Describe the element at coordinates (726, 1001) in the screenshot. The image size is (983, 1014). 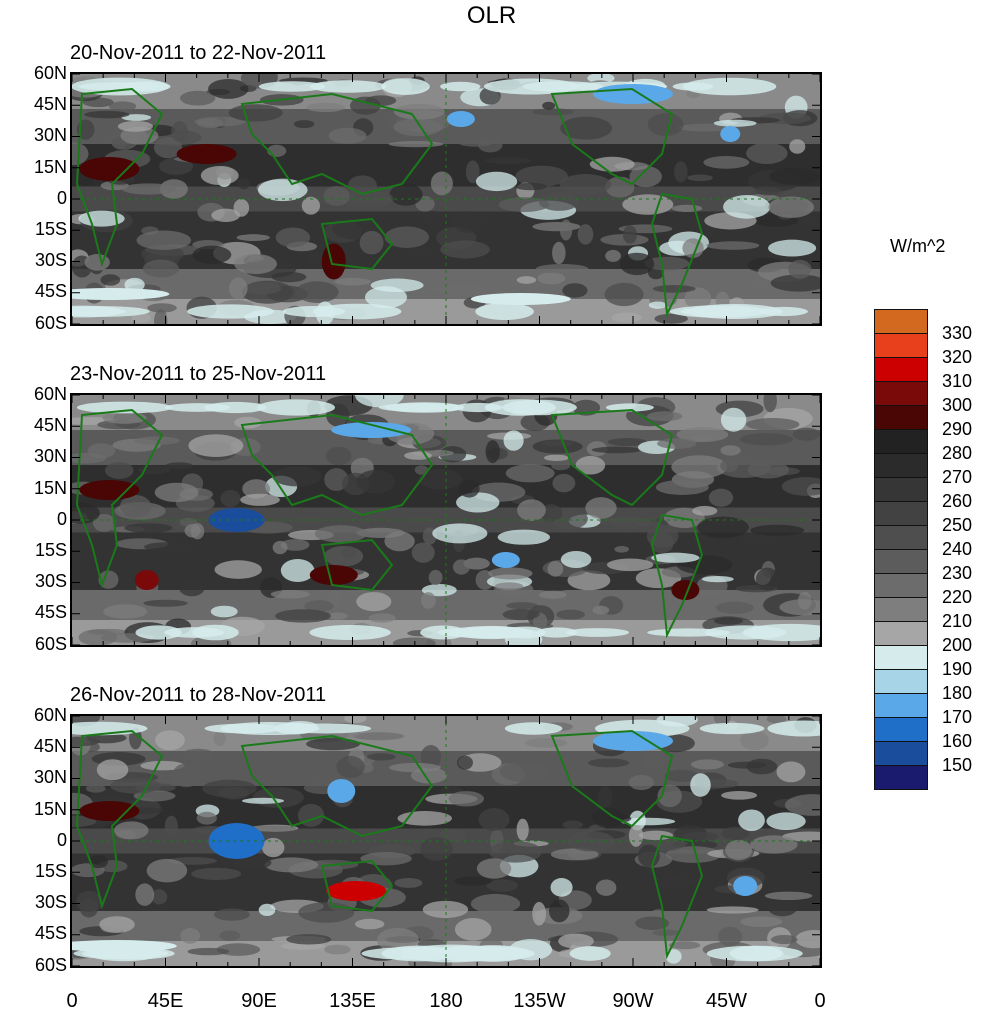
I see `lon-label: 45W` at that location.